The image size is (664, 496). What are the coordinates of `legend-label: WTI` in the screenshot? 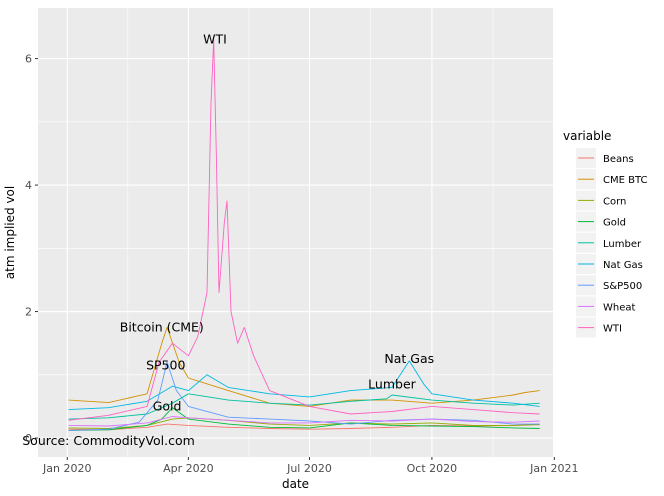 It's located at (612, 329).